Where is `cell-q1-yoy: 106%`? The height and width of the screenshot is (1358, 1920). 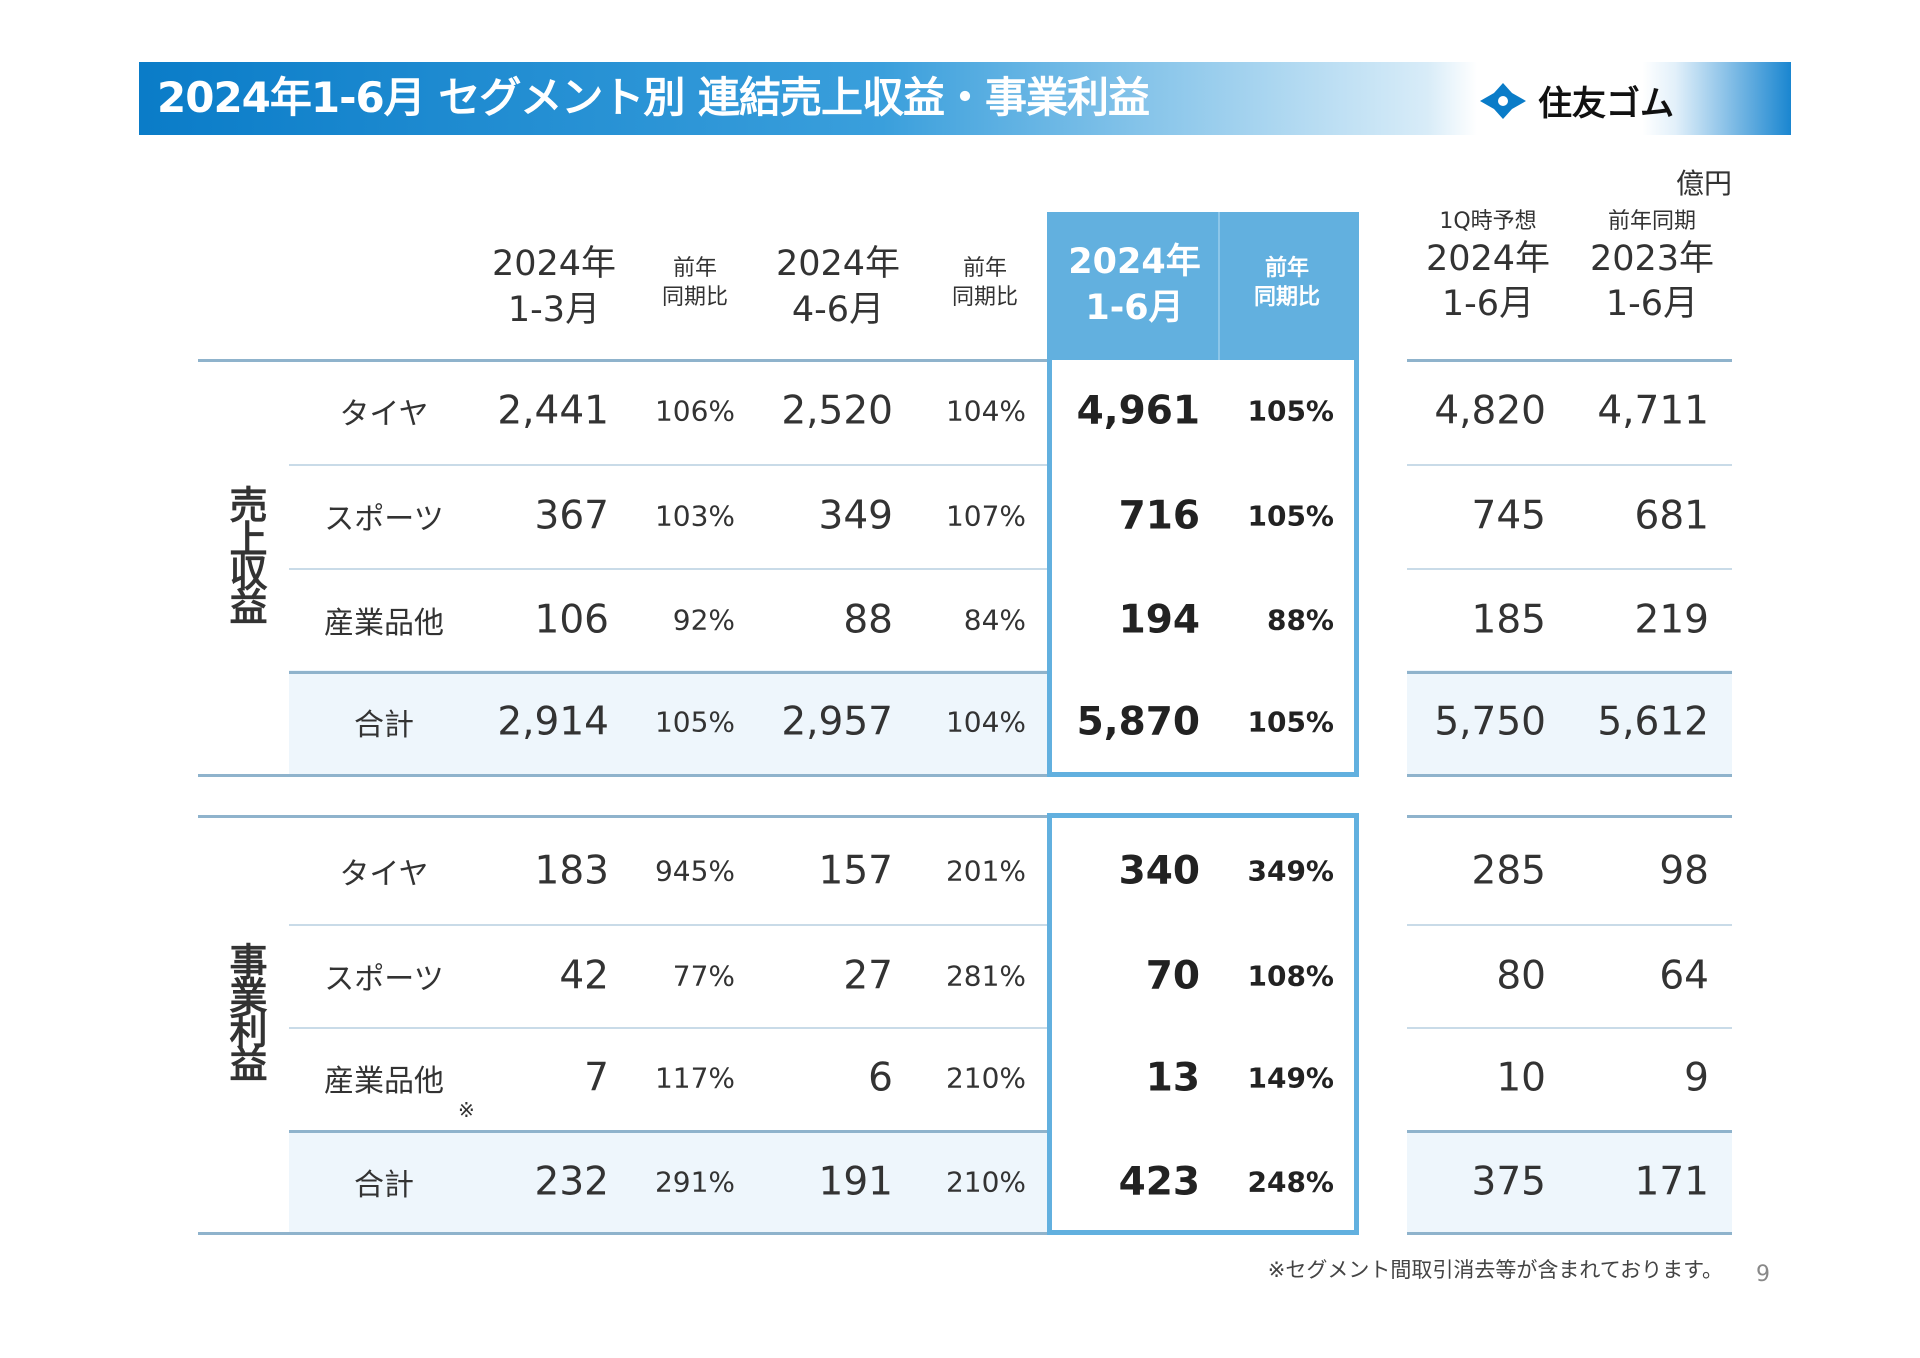
cell-q1-yoy: 106% is located at coordinates (694, 411).